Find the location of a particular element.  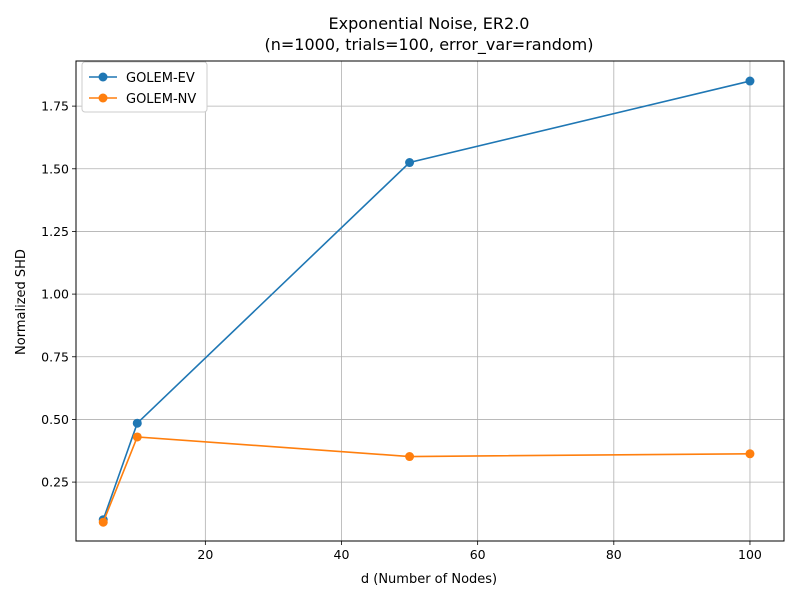

chart-title: Exponential Noise, ER2.0 is located at coordinates (429, 23).